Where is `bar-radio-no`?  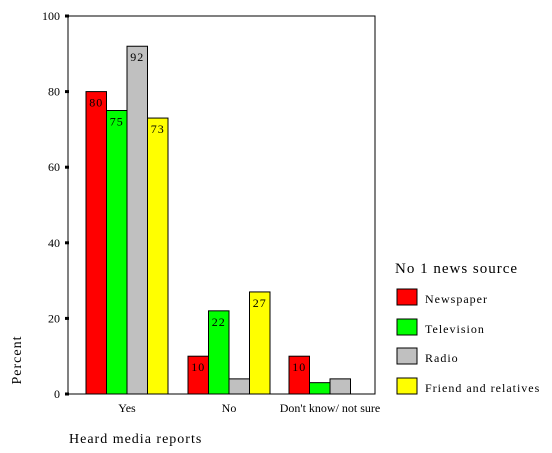
bar-radio-no is located at coordinates (239, 386).